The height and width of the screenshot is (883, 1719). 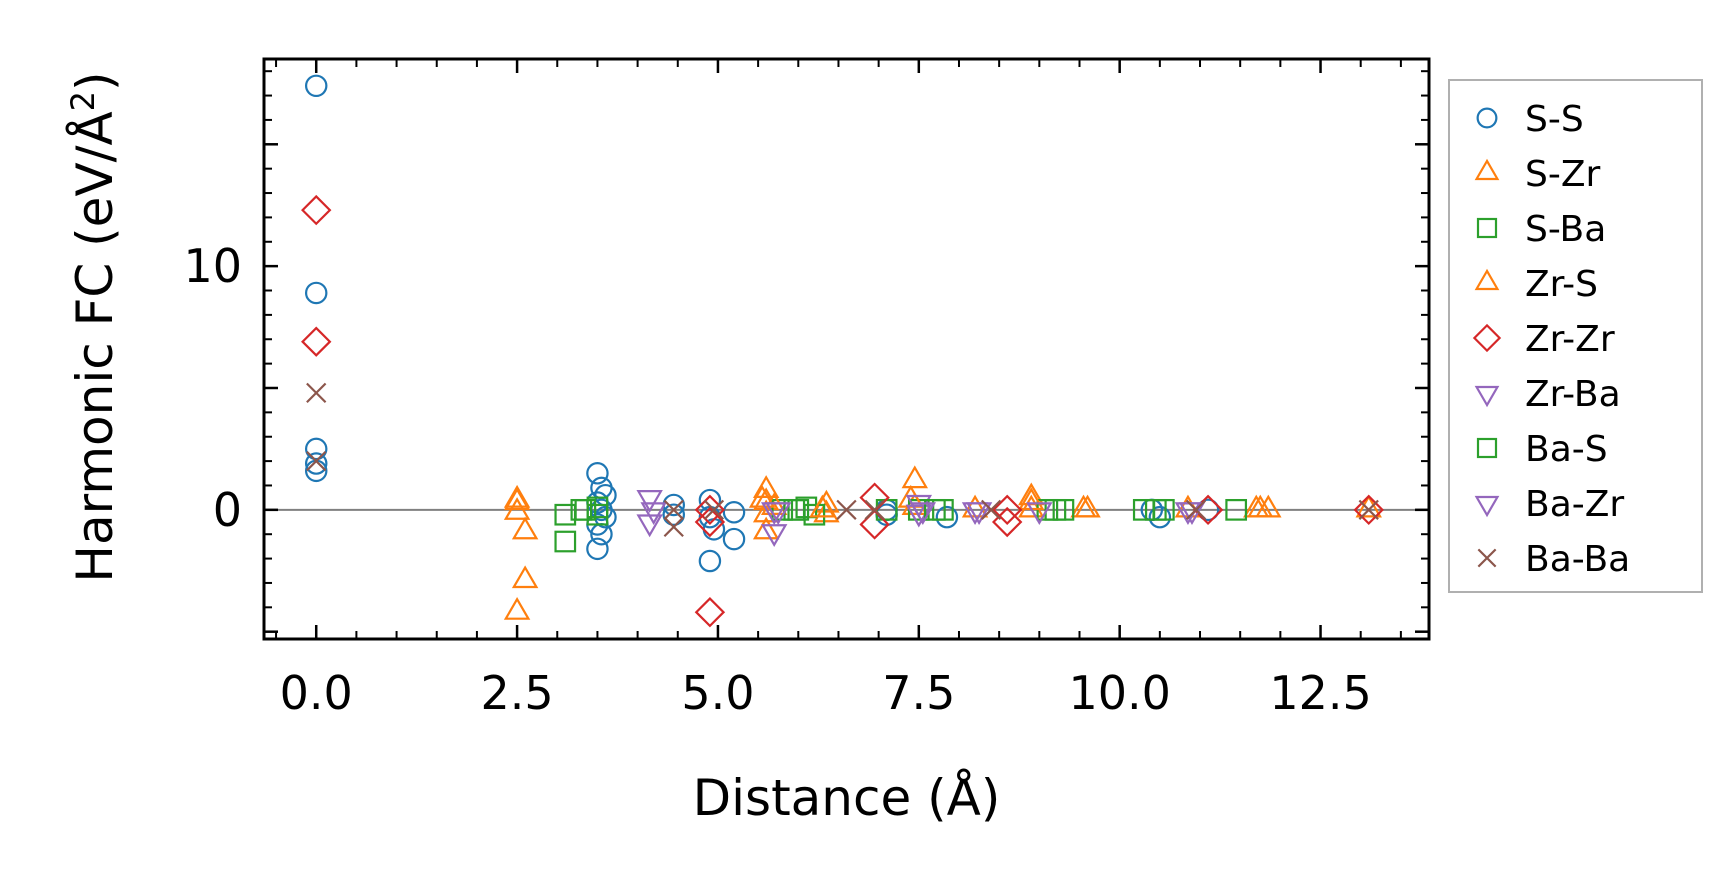 I want to click on legend-label: Ba-Zr, so click(x=1574, y=504).